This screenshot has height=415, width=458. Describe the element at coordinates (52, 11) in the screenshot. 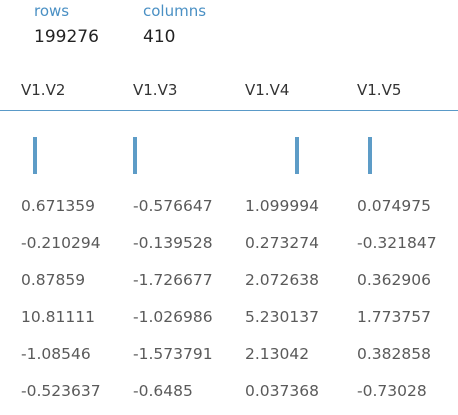

I see `rows-label: rows` at that location.